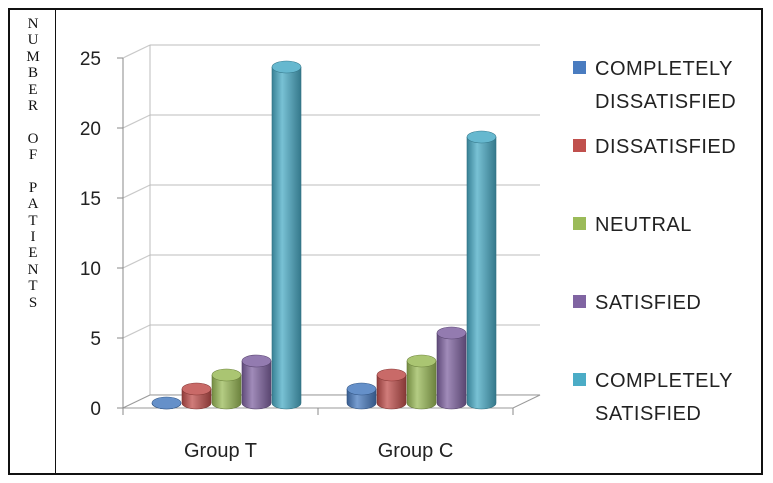  I want to click on y-axis-title-letter: M, so click(33, 56).